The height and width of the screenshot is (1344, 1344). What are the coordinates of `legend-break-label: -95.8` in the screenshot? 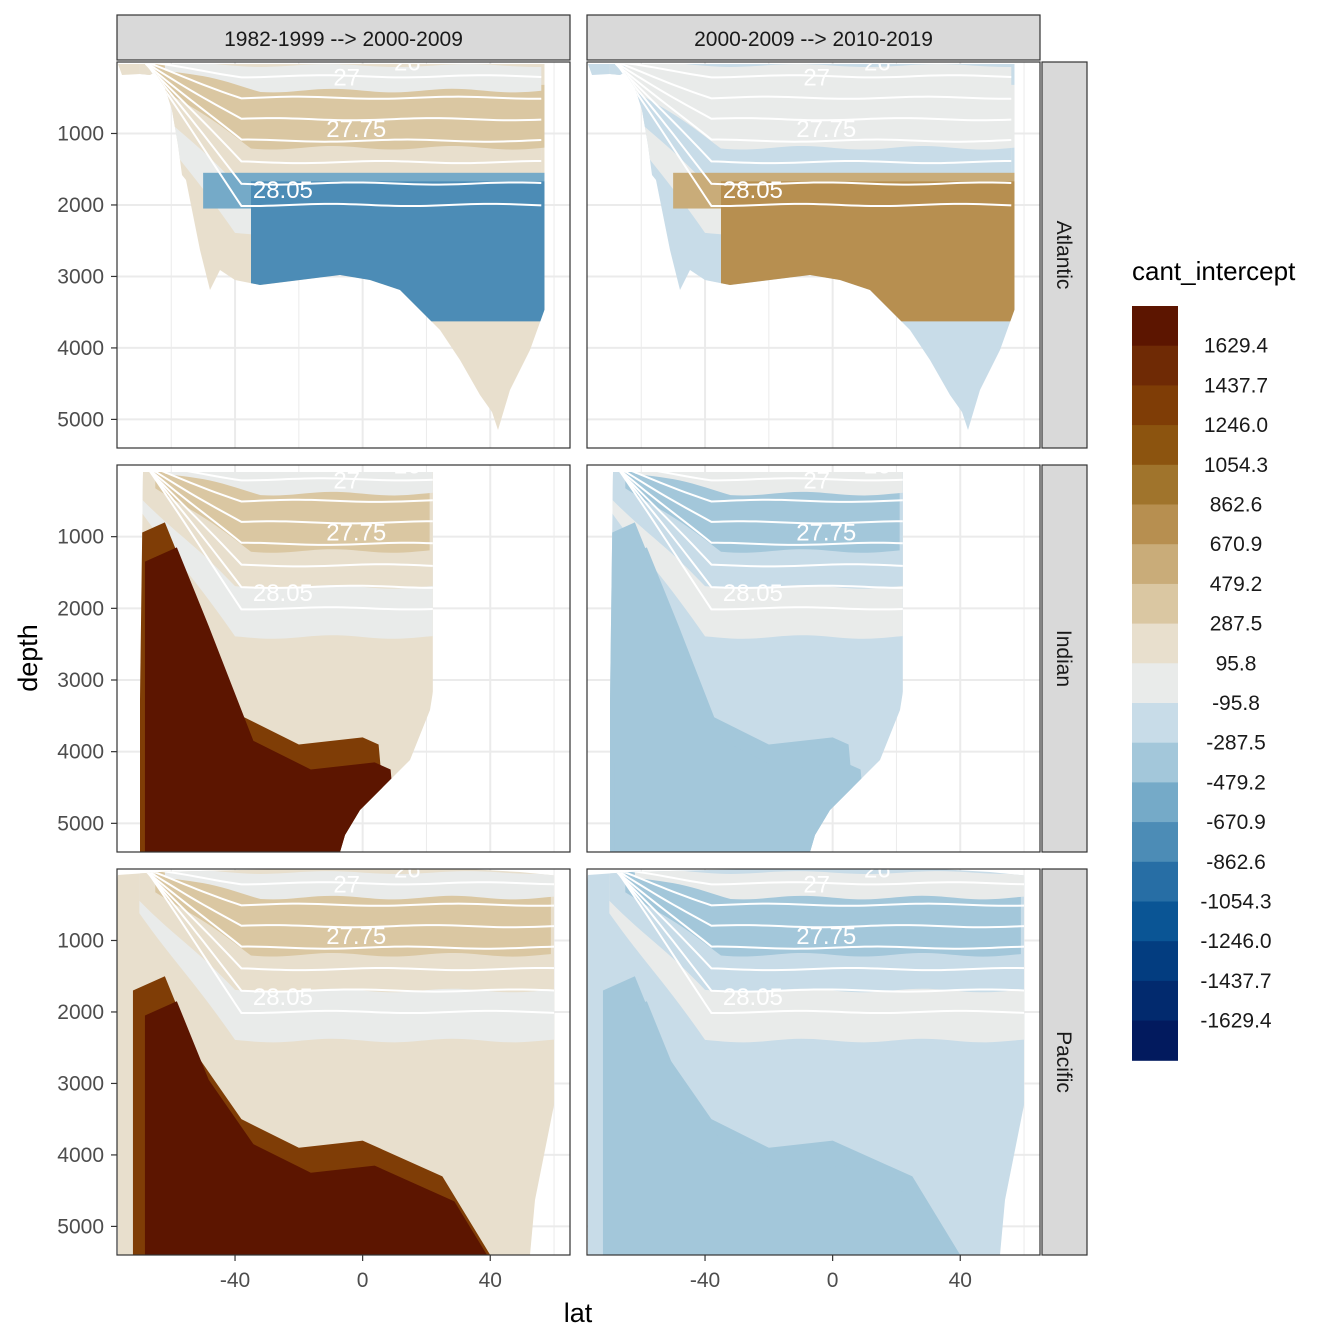 It's located at (1236, 703).